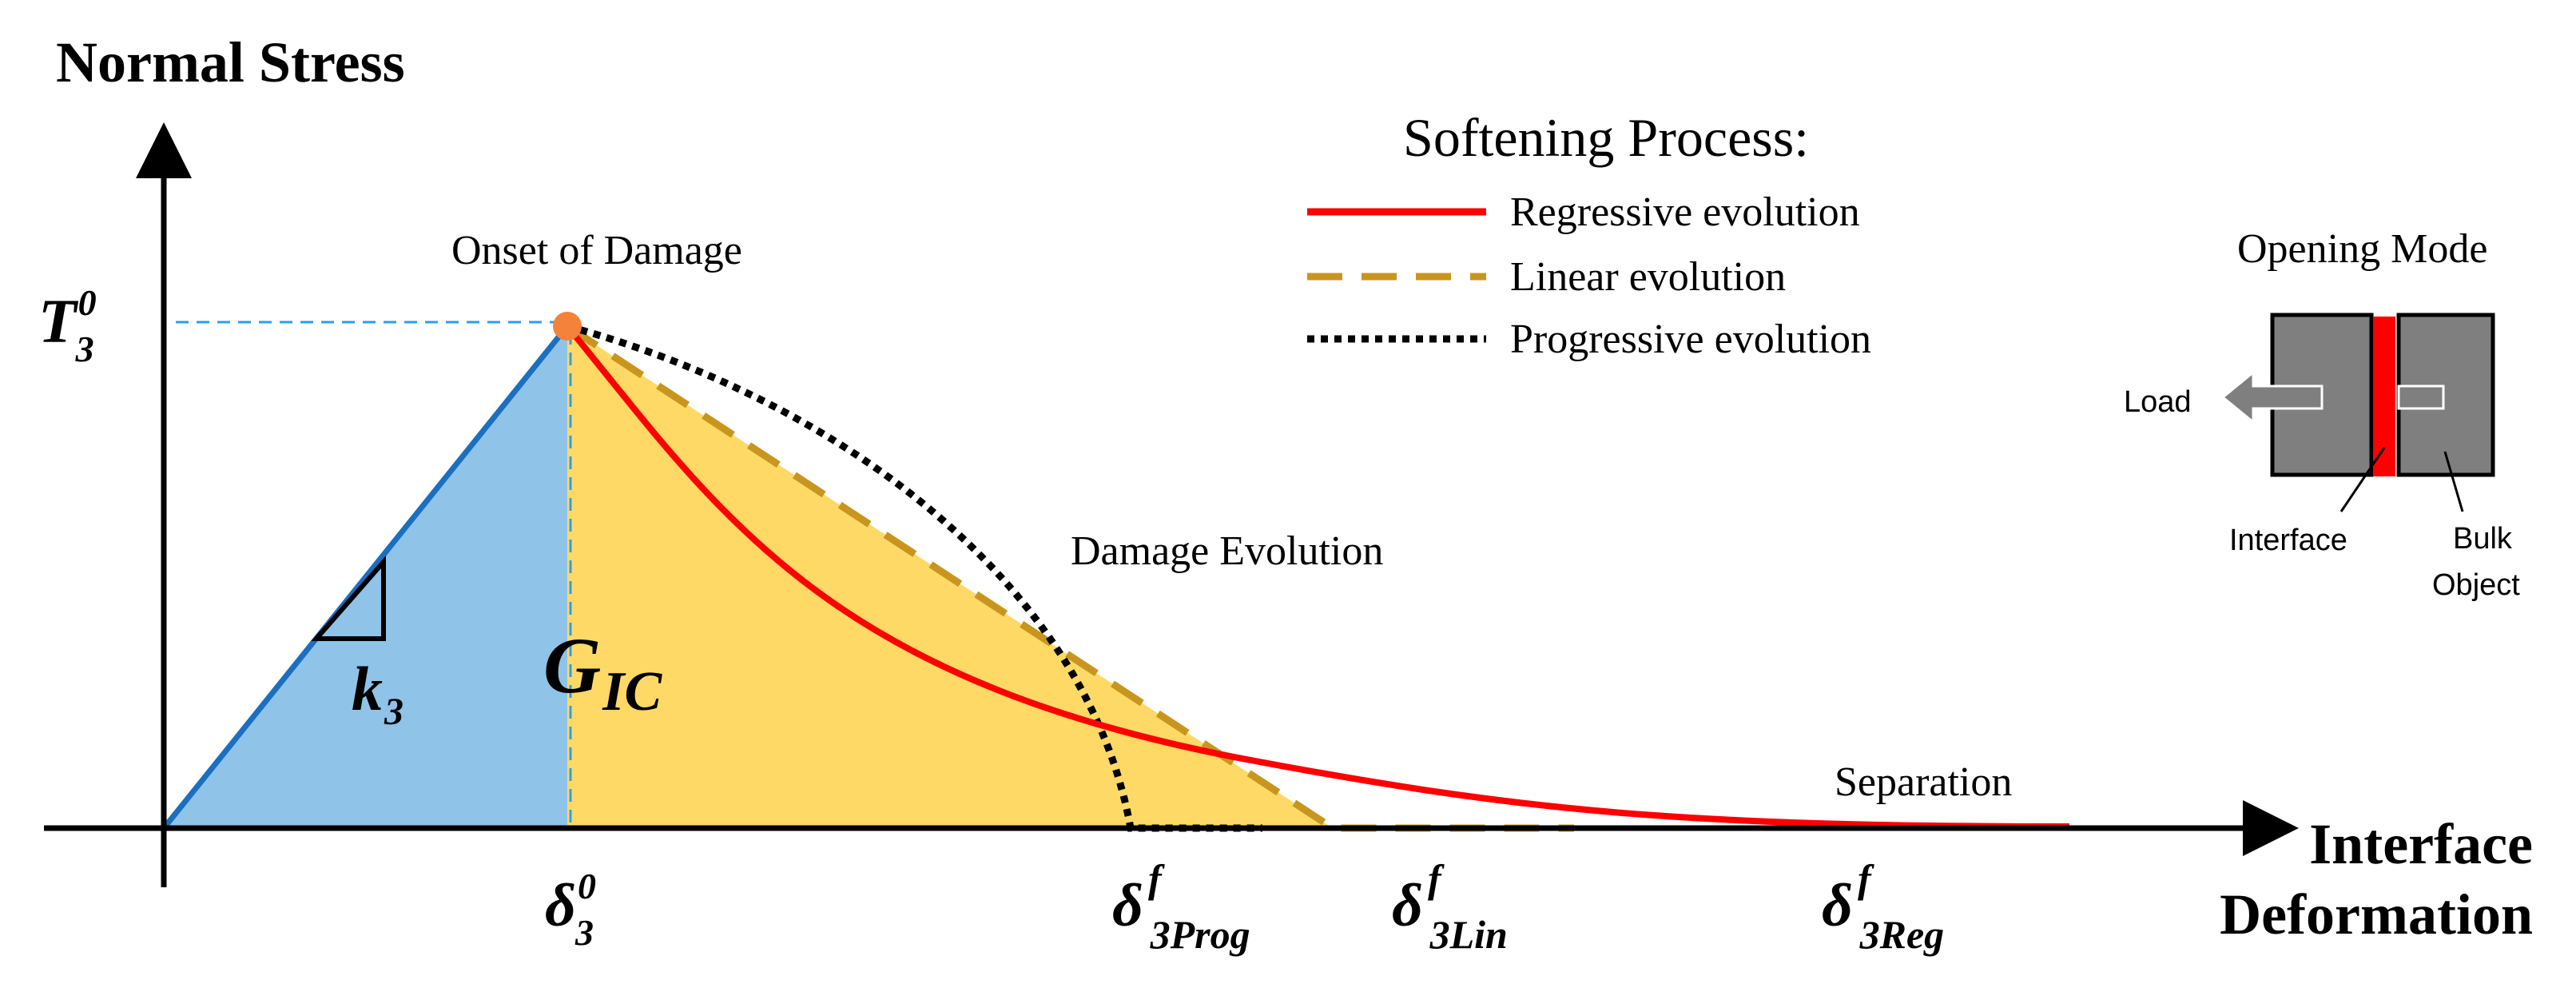  What do you see at coordinates (1181, 906) in the screenshot?
I see `progressive-failure-displacement-symbol: δ f 3Prog` at bounding box center [1181, 906].